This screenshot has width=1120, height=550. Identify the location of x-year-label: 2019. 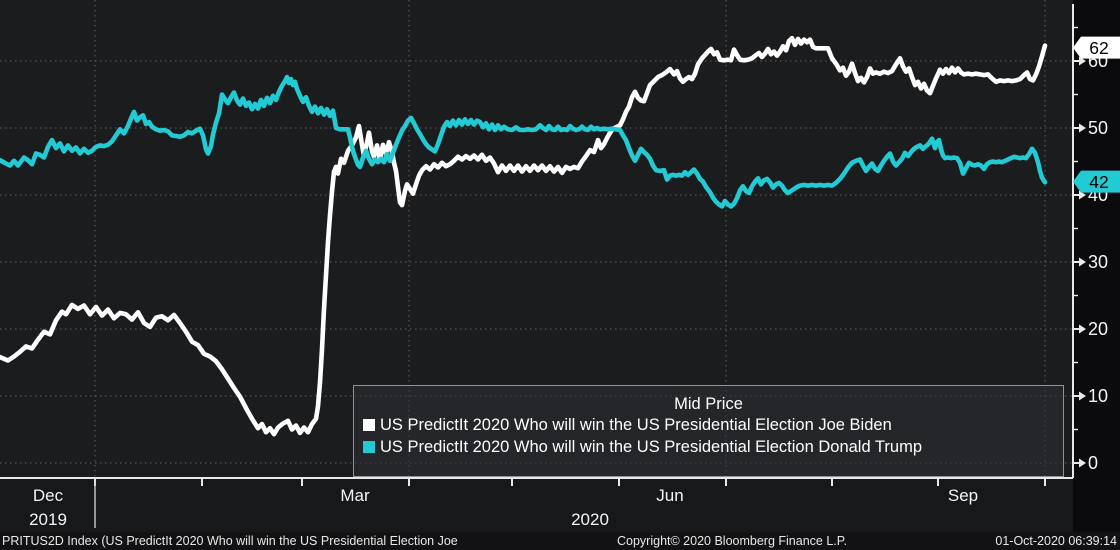
(48, 519).